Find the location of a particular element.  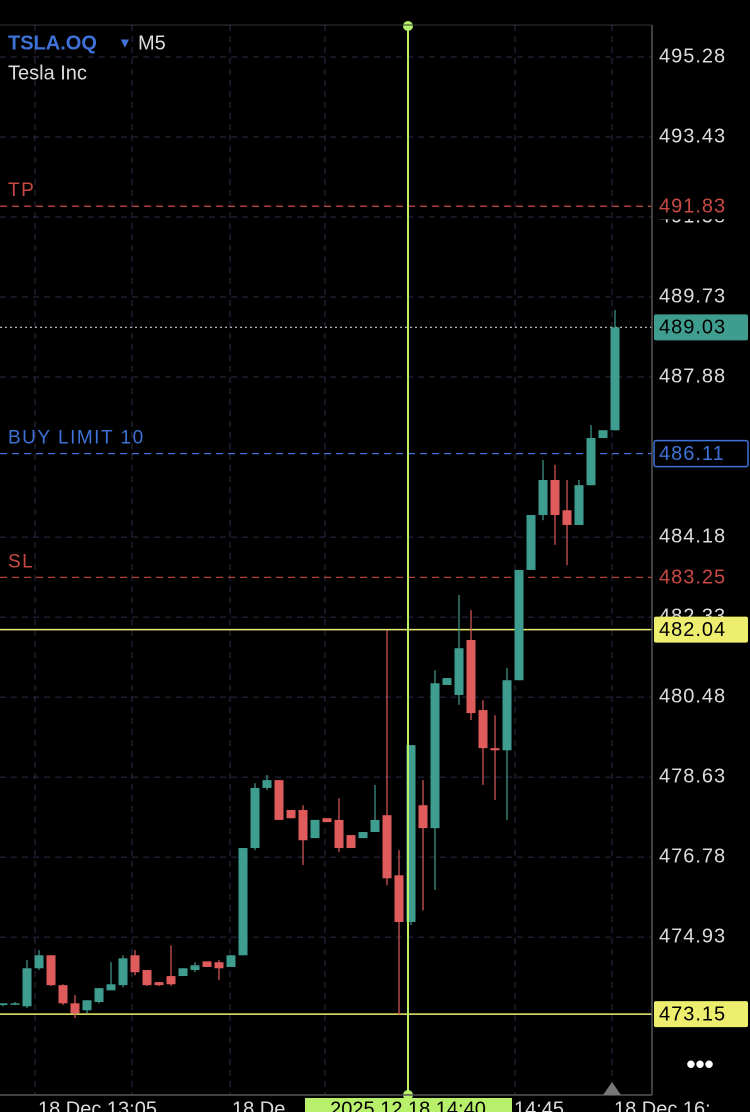

crosshair-handle is located at coordinates (408, 26).